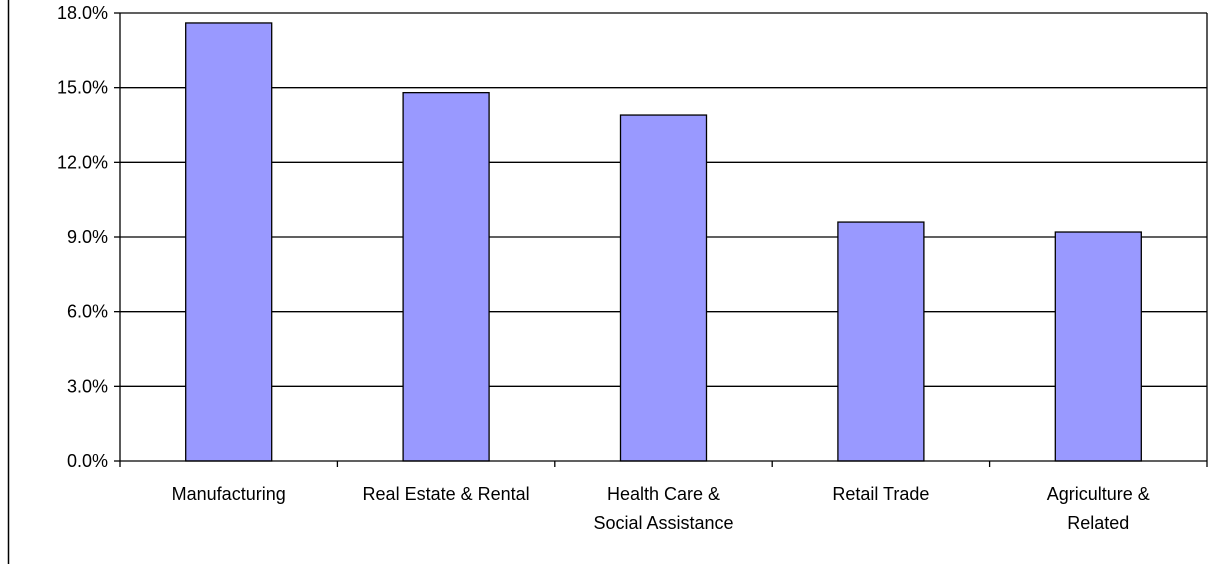 This screenshot has height=564, width=1224. Describe the element at coordinates (1098, 508) in the screenshot. I see `x-category-label: Agriculture & Related` at that location.